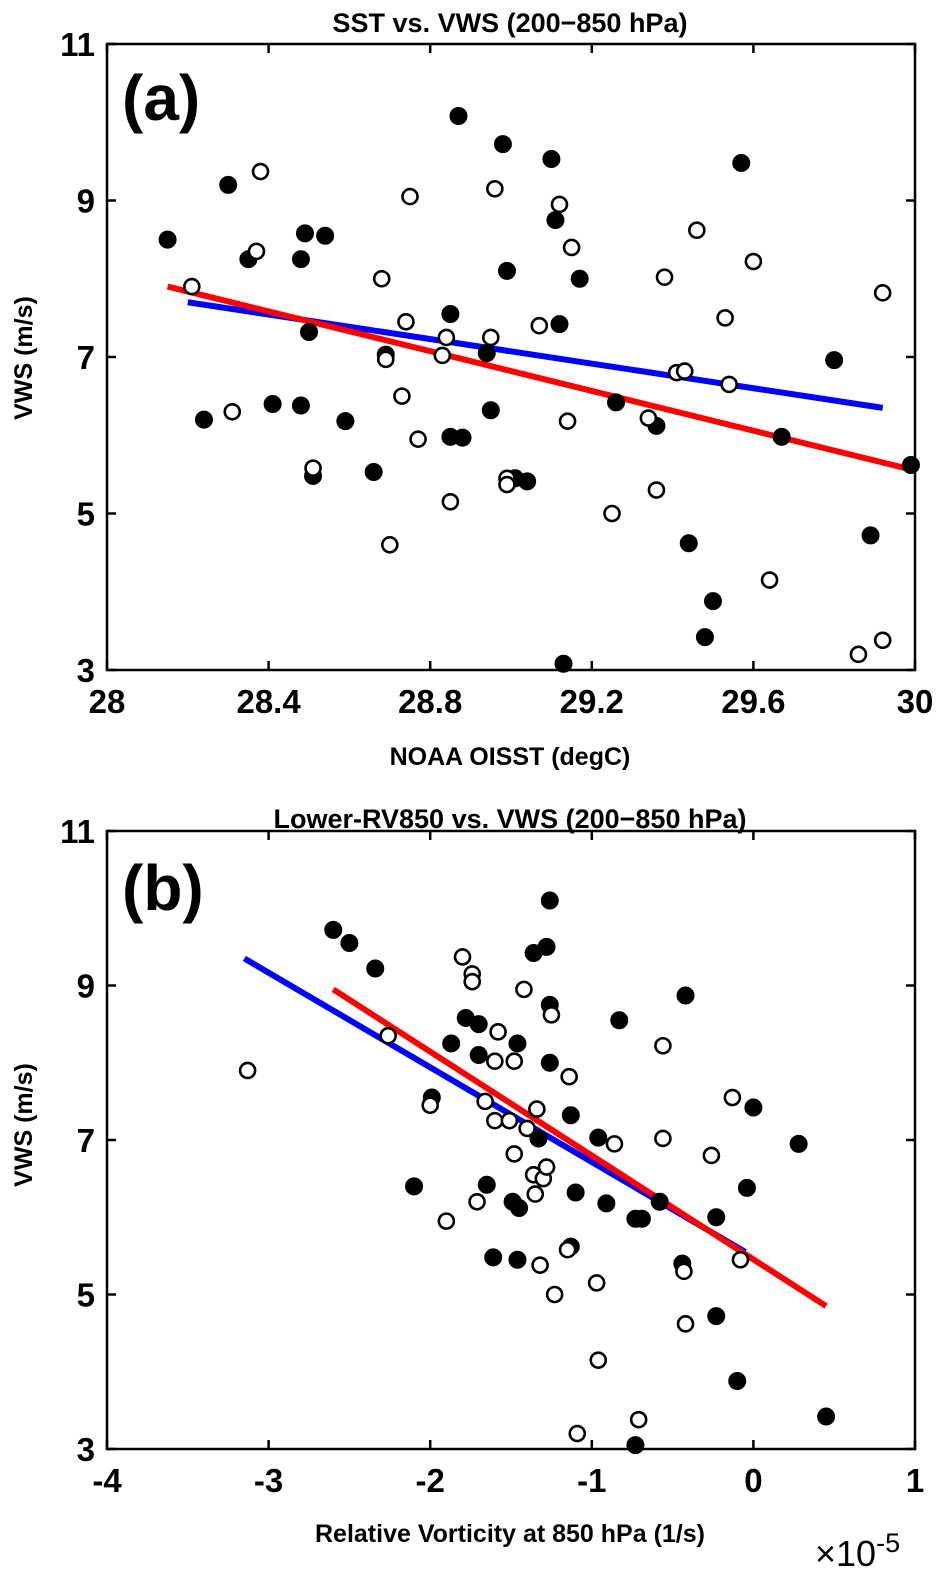 Image resolution: width=949 pixels, height=1573 pixels. Describe the element at coordinates (510, 819) in the screenshot. I see `chart-title: Lower-RV850 vs. VWS (200−850 hPa)` at that location.